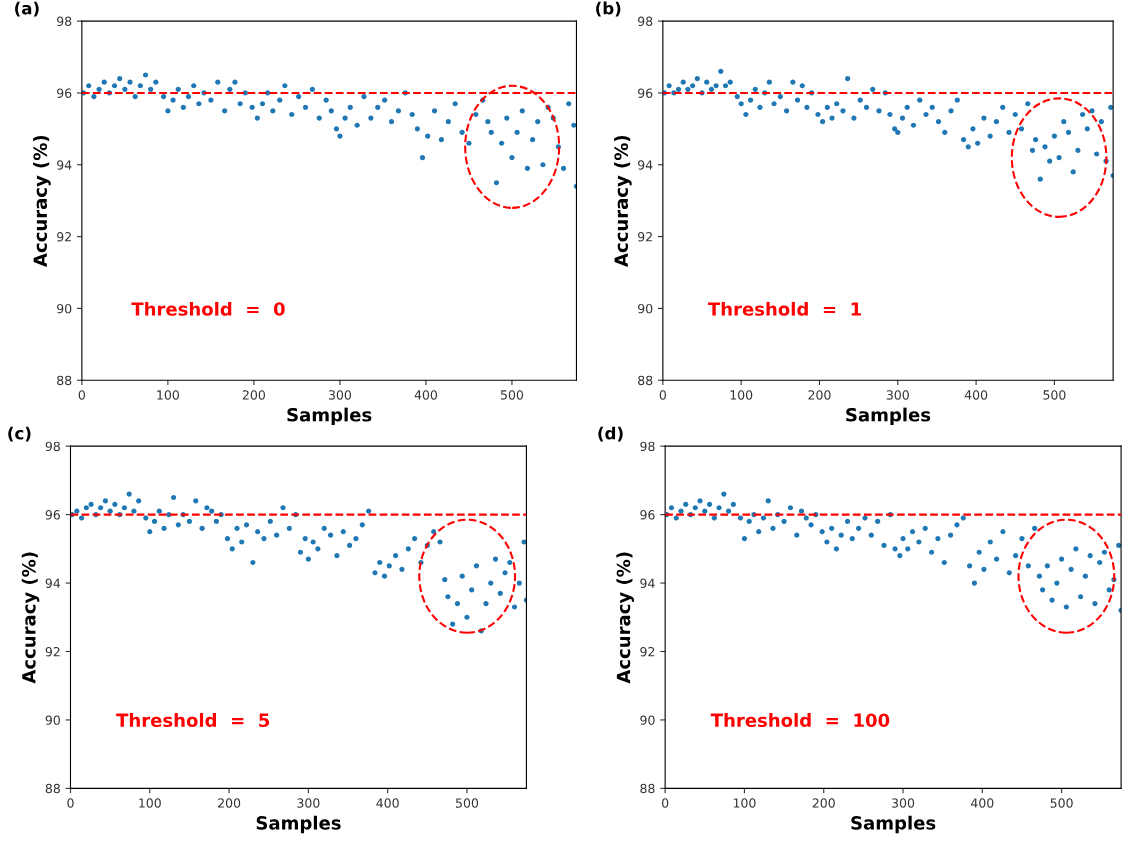 The image size is (1137, 845). Describe the element at coordinates (27, 9) in the screenshot. I see `chart-title: (a)` at that location.